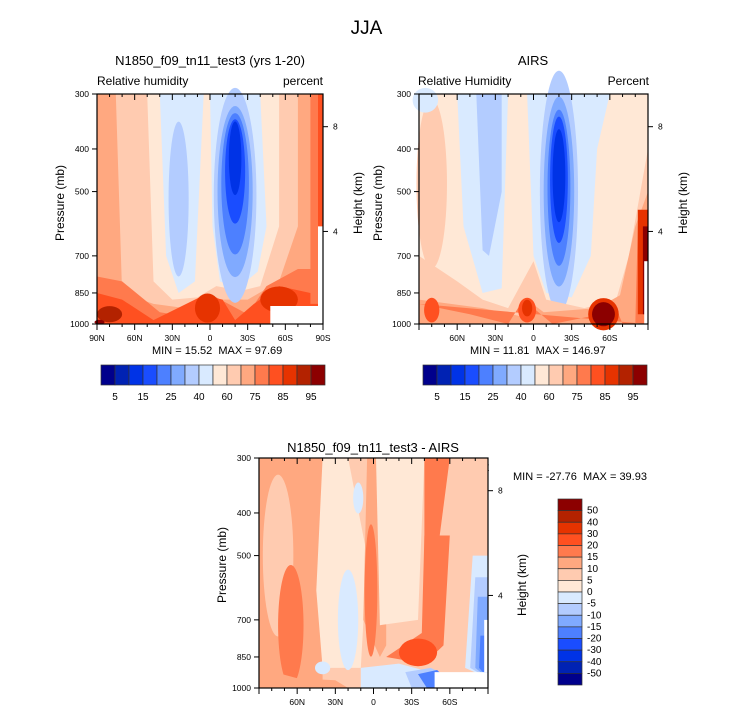  What do you see at coordinates (522, 585) in the screenshot?
I see `panel3-ylabel-right: Height (km)` at bounding box center [522, 585].